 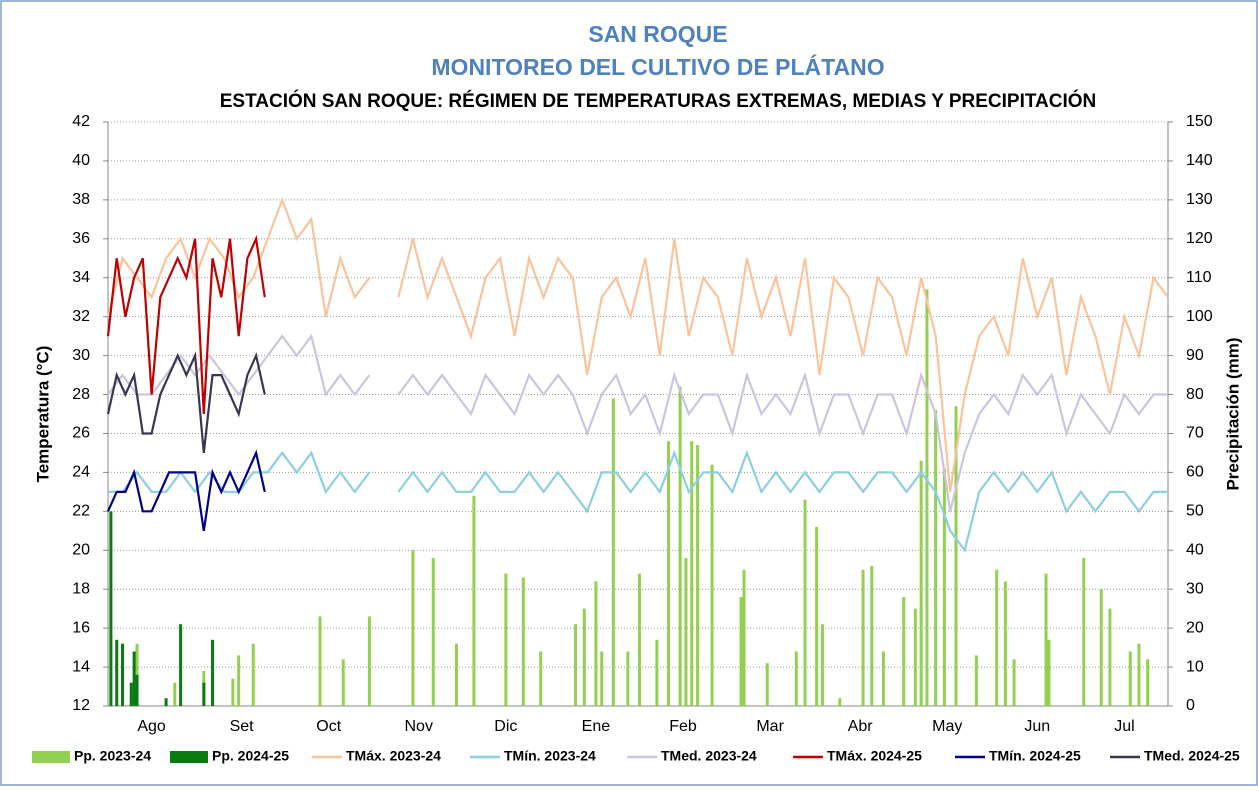 I want to click on y2-tick-label: 90, so click(x=1195, y=355).